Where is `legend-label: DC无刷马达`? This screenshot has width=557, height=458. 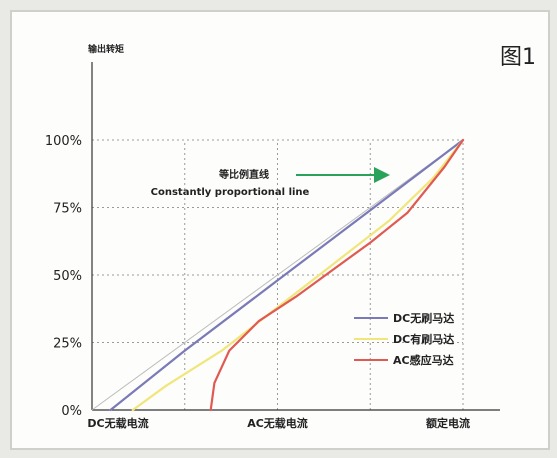 legend-label: DC无刷马达 is located at coordinates (423, 318).